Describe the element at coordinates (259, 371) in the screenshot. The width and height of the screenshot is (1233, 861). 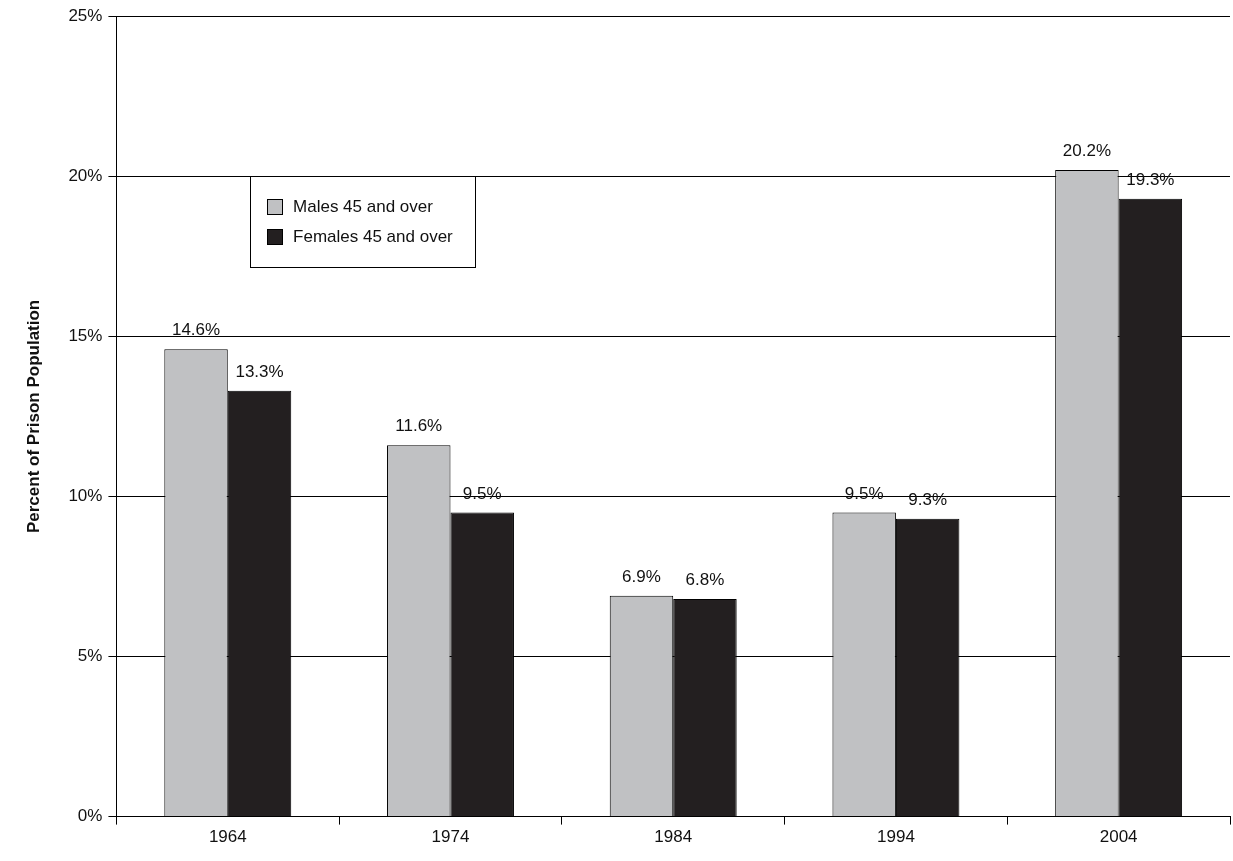
I see `data-label: 13.3%` at that location.